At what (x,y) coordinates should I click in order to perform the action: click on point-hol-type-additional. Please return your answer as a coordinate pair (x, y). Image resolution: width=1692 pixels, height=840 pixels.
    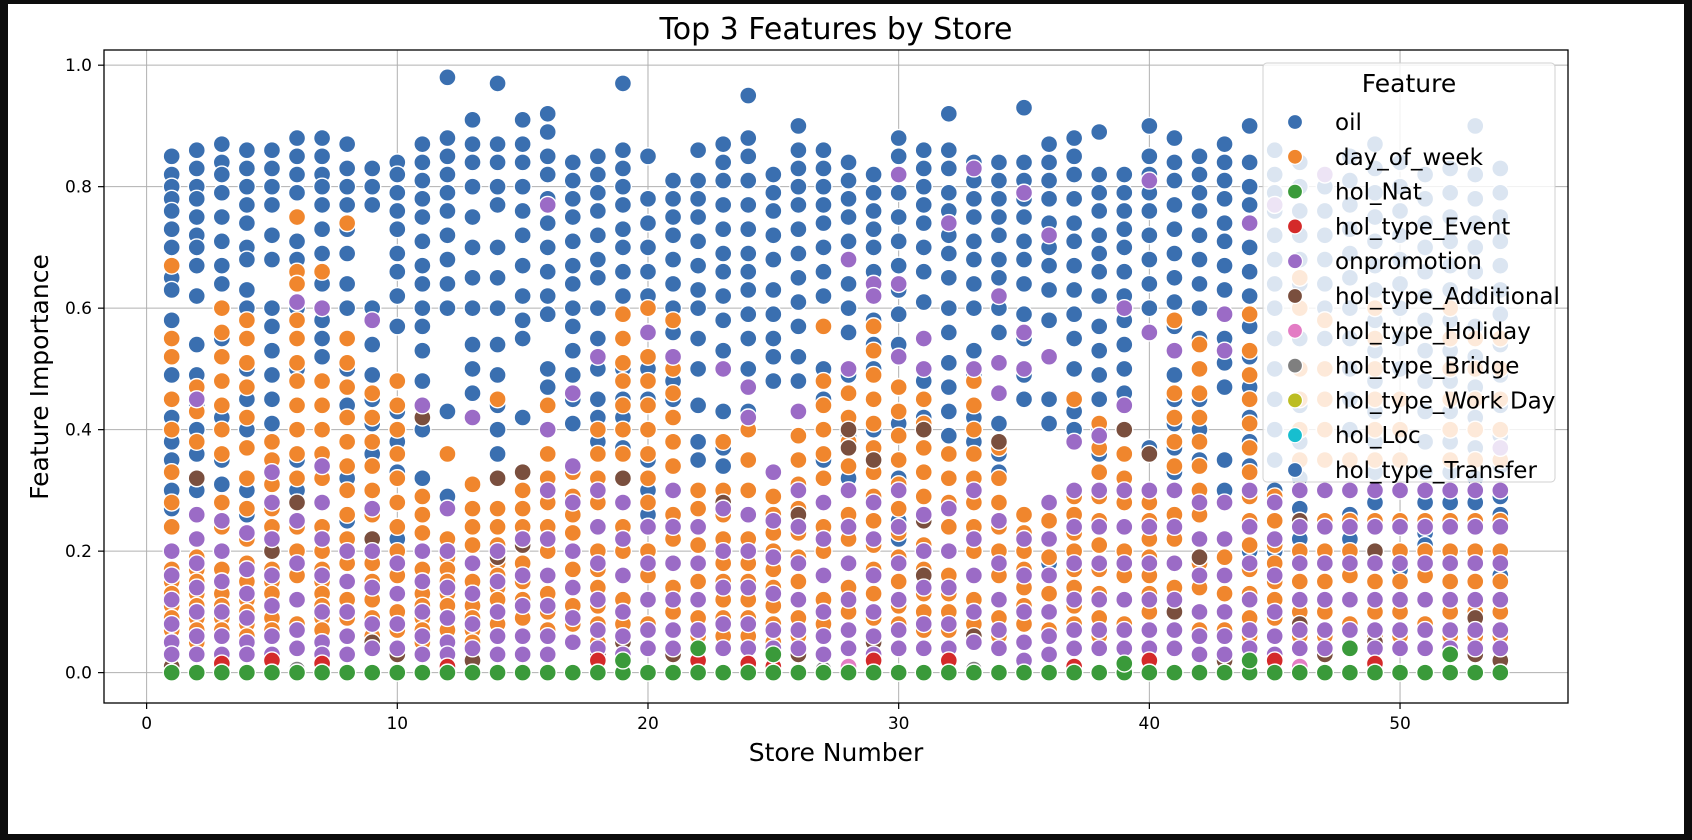
    Looking at the image, I should click on (196, 478).